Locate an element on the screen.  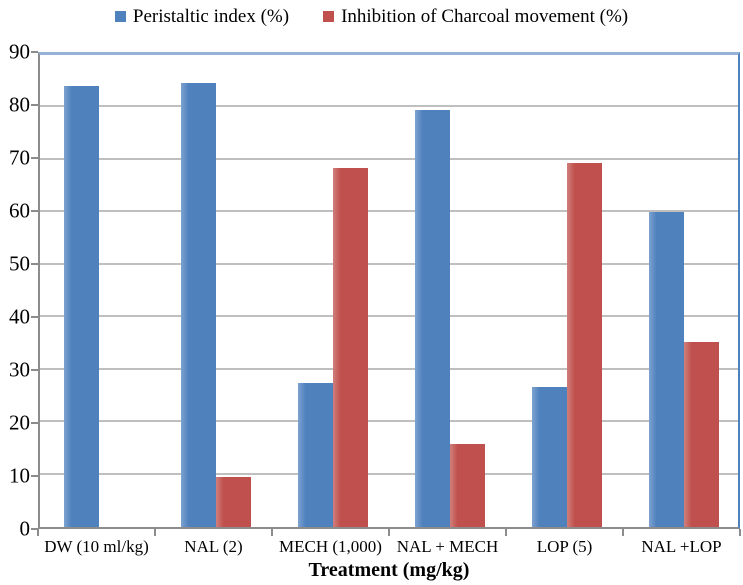
legend-item: Peristaltic index (%) is located at coordinates (202, 16).